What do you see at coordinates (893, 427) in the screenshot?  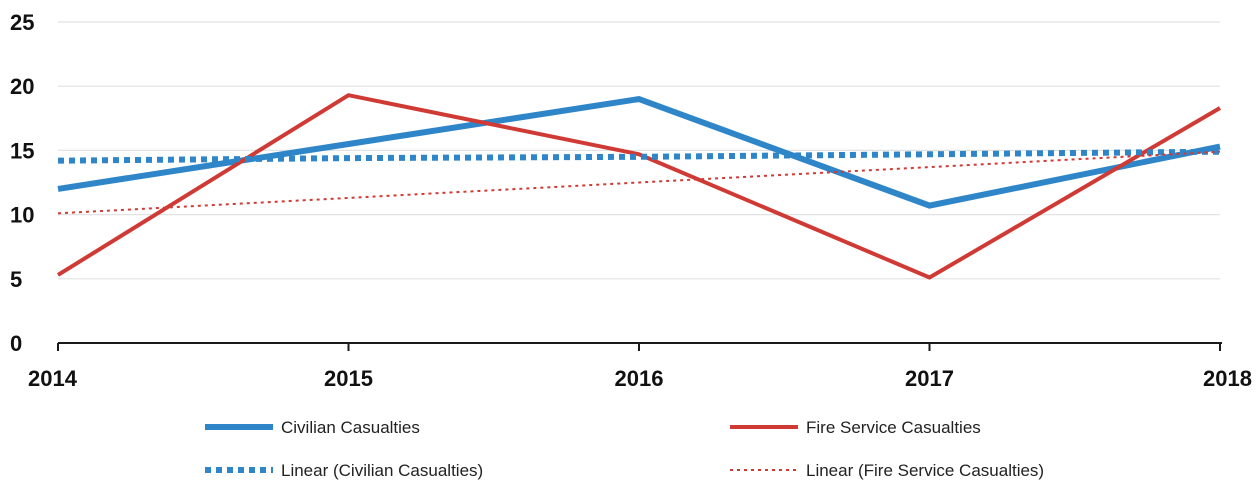 I see `legend-label: Fire Service Casualties` at bounding box center [893, 427].